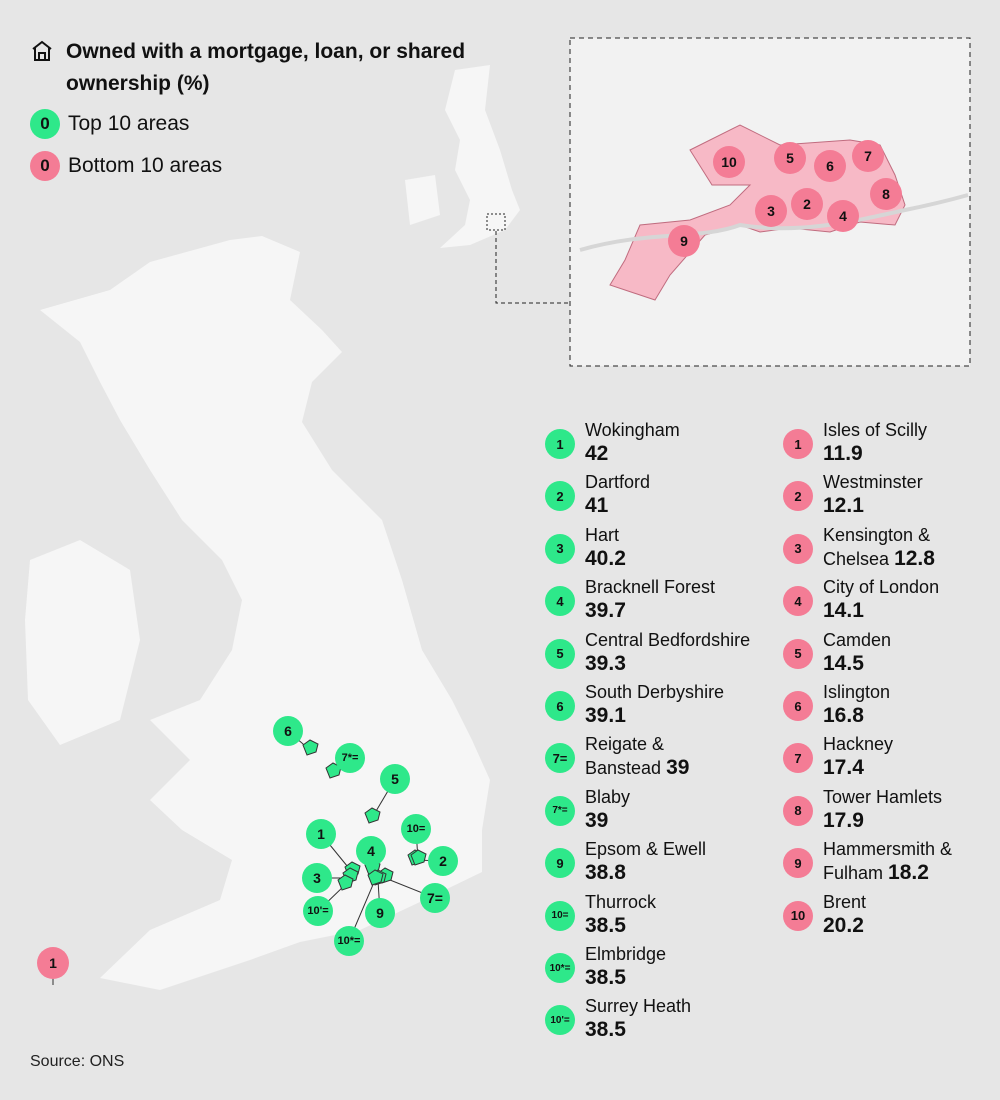 This screenshot has height=1100, width=1000. I want to click on map-marker-label: 7=, so click(435, 898).